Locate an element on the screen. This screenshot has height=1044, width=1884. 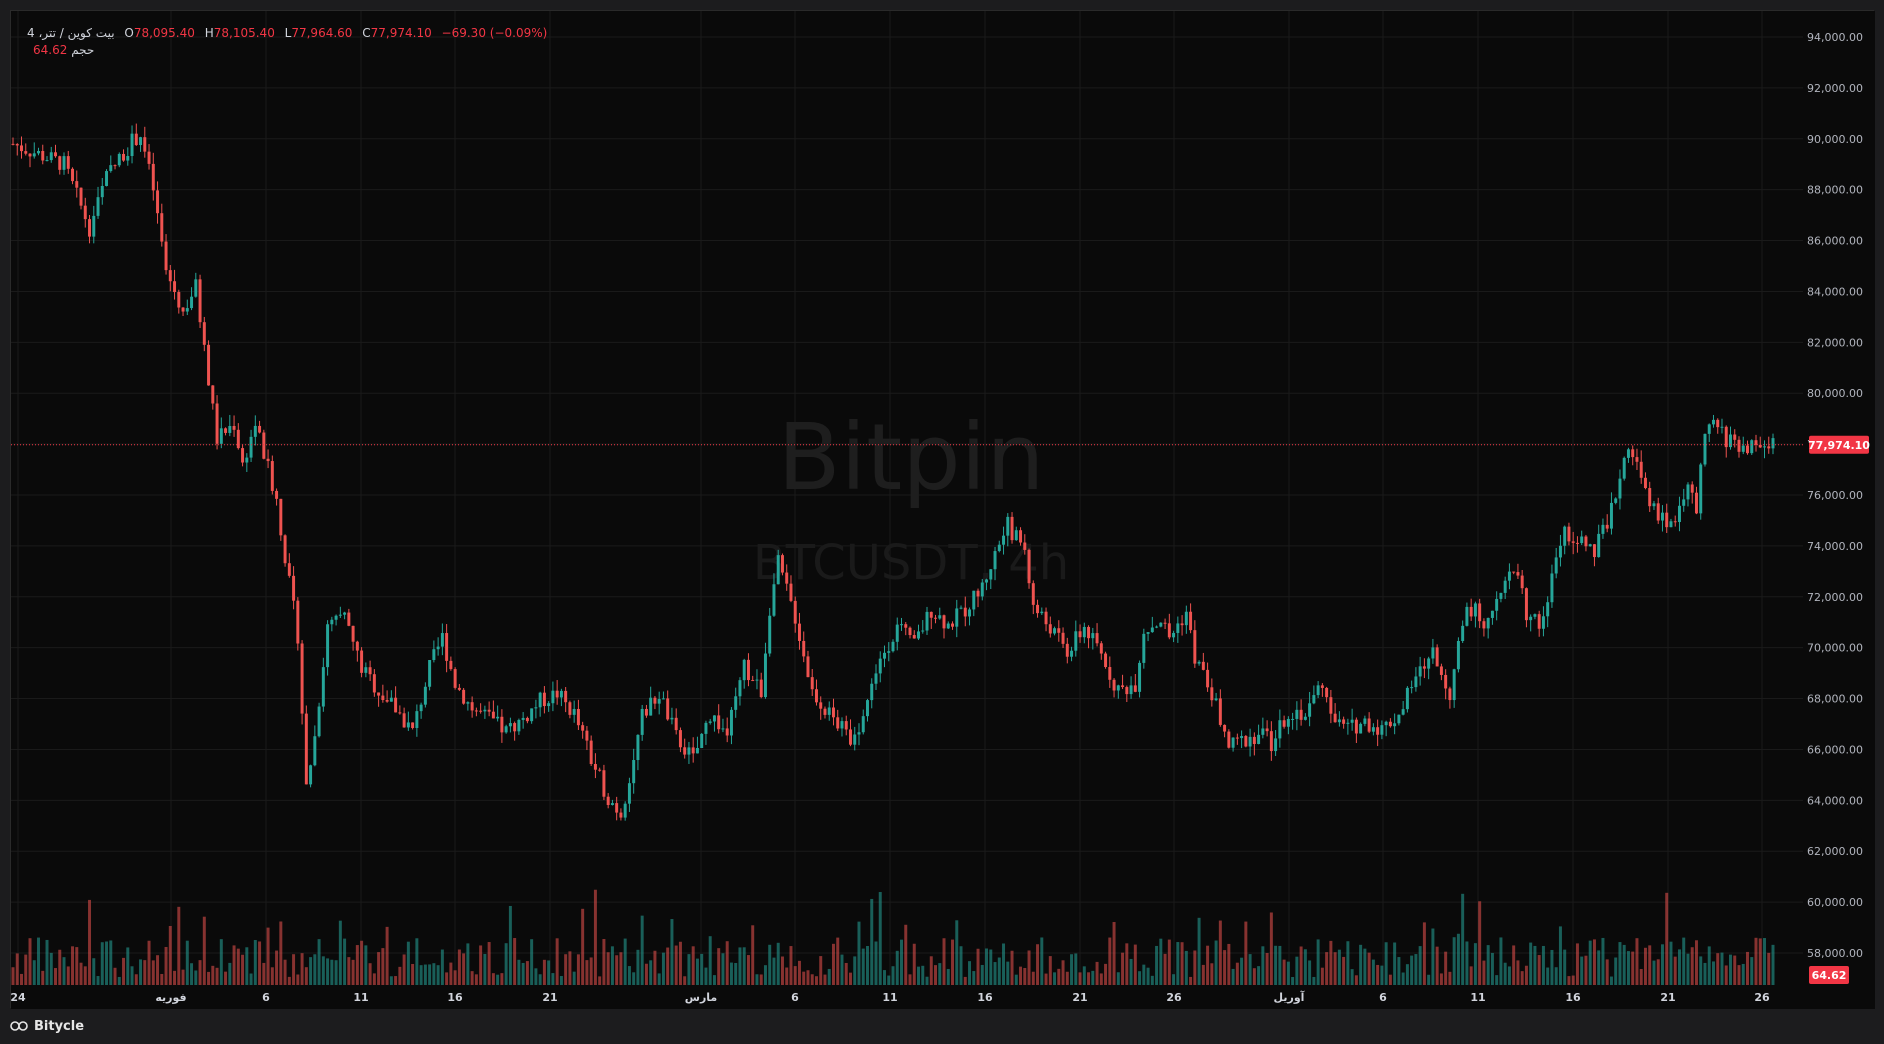
x-tick-label: 16 is located at coordinates (455, 997).